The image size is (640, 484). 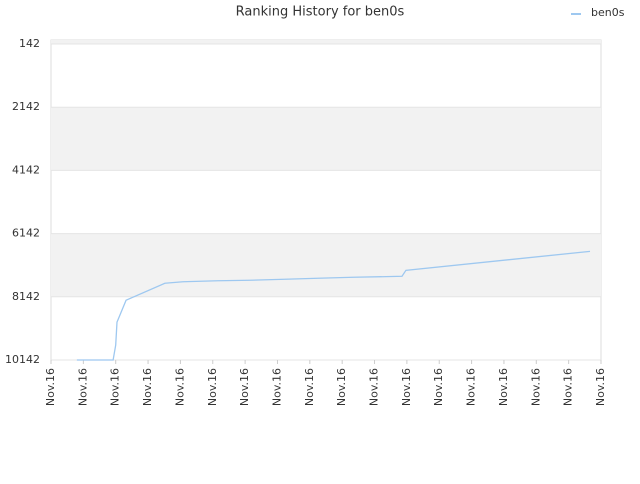 What do you see at coordinates (26, 233) in the screenshot?
I see `y-tick-label: 6142` at bounding box center [26, 233].